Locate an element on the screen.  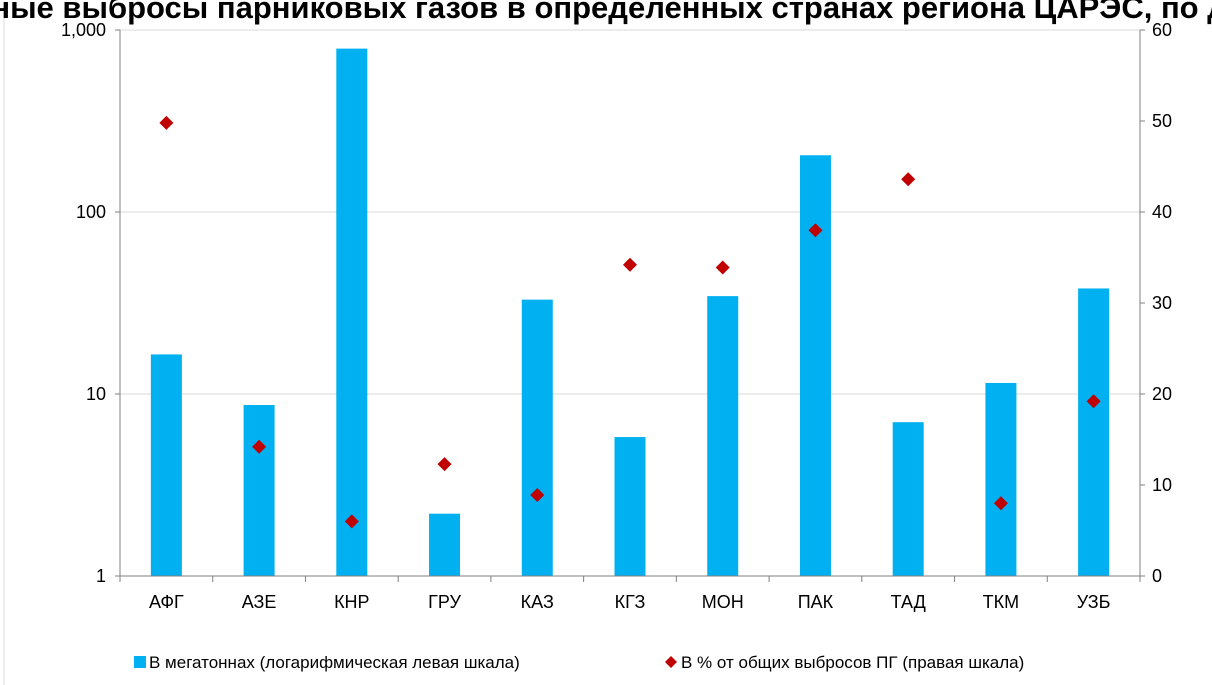
right-axis-ticks: 0 10 20 30 40 50 60 is located at coordinates (1162, 303).